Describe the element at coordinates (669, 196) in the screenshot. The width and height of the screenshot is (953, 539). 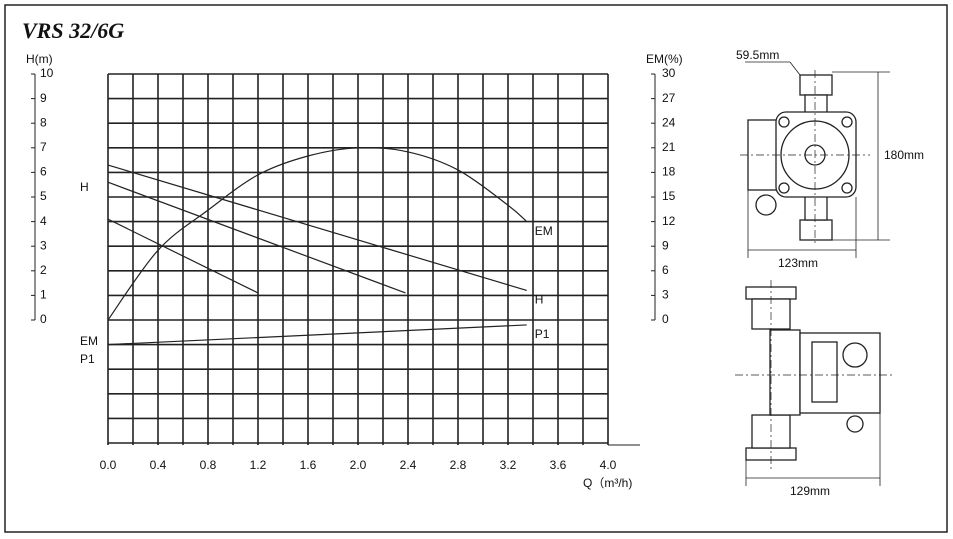
I see `y2-tick-label: 15` at that location.